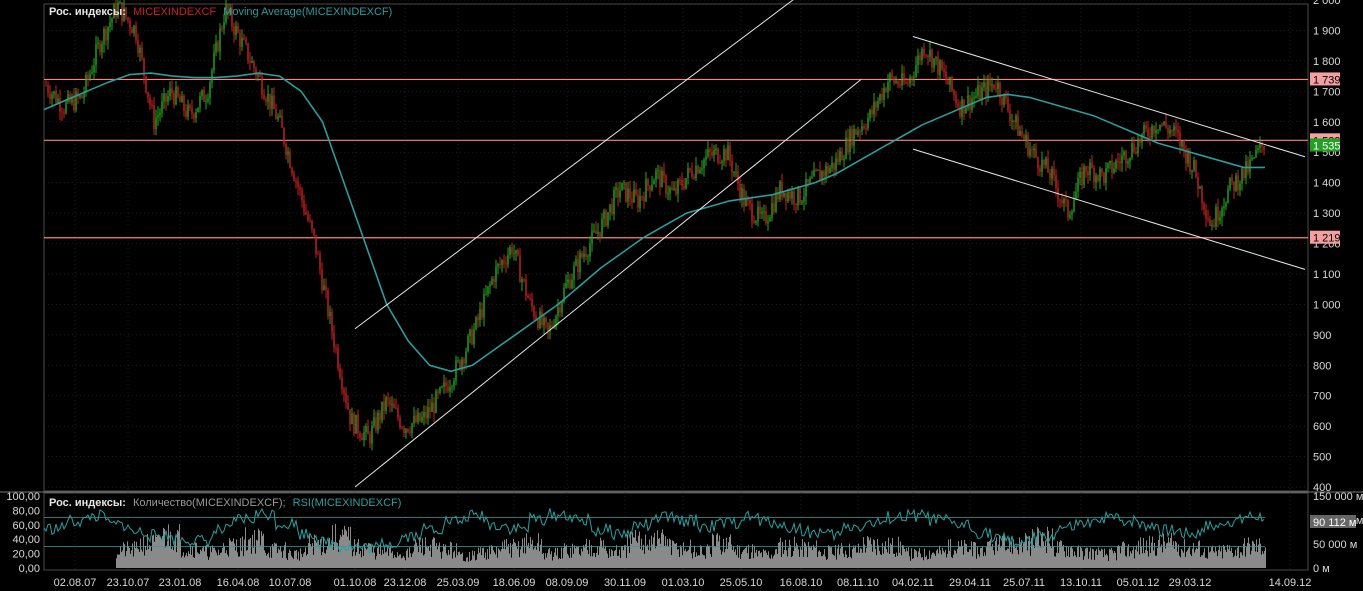  I want to click on y-tick-label: 1 100, so click(1327, 275).